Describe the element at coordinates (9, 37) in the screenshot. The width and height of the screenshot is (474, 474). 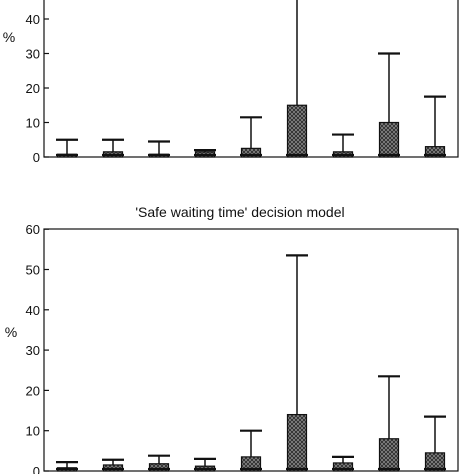
I see `chart-top-y-axis-label: %` at that location.